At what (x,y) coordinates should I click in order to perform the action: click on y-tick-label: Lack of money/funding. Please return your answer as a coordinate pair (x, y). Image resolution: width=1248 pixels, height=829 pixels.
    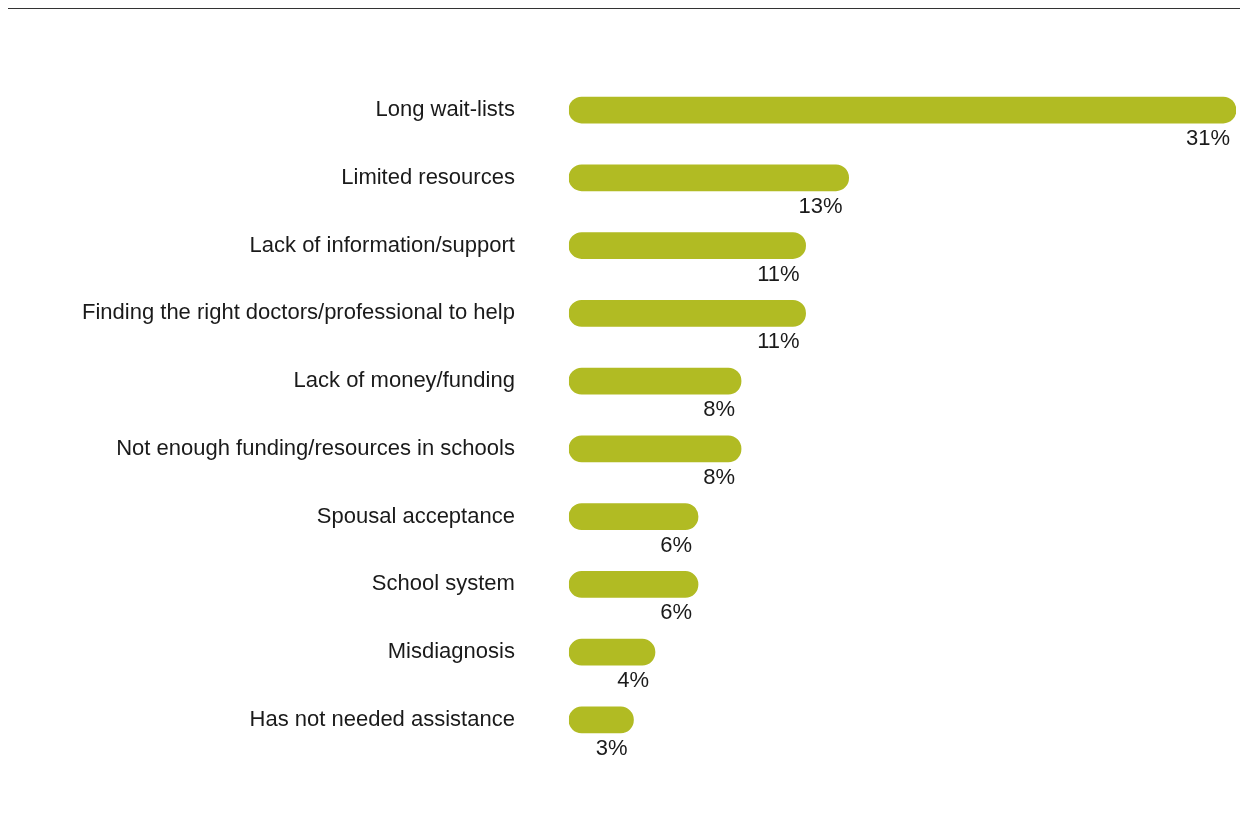
    Looking at the image, I should click on (404, 380).